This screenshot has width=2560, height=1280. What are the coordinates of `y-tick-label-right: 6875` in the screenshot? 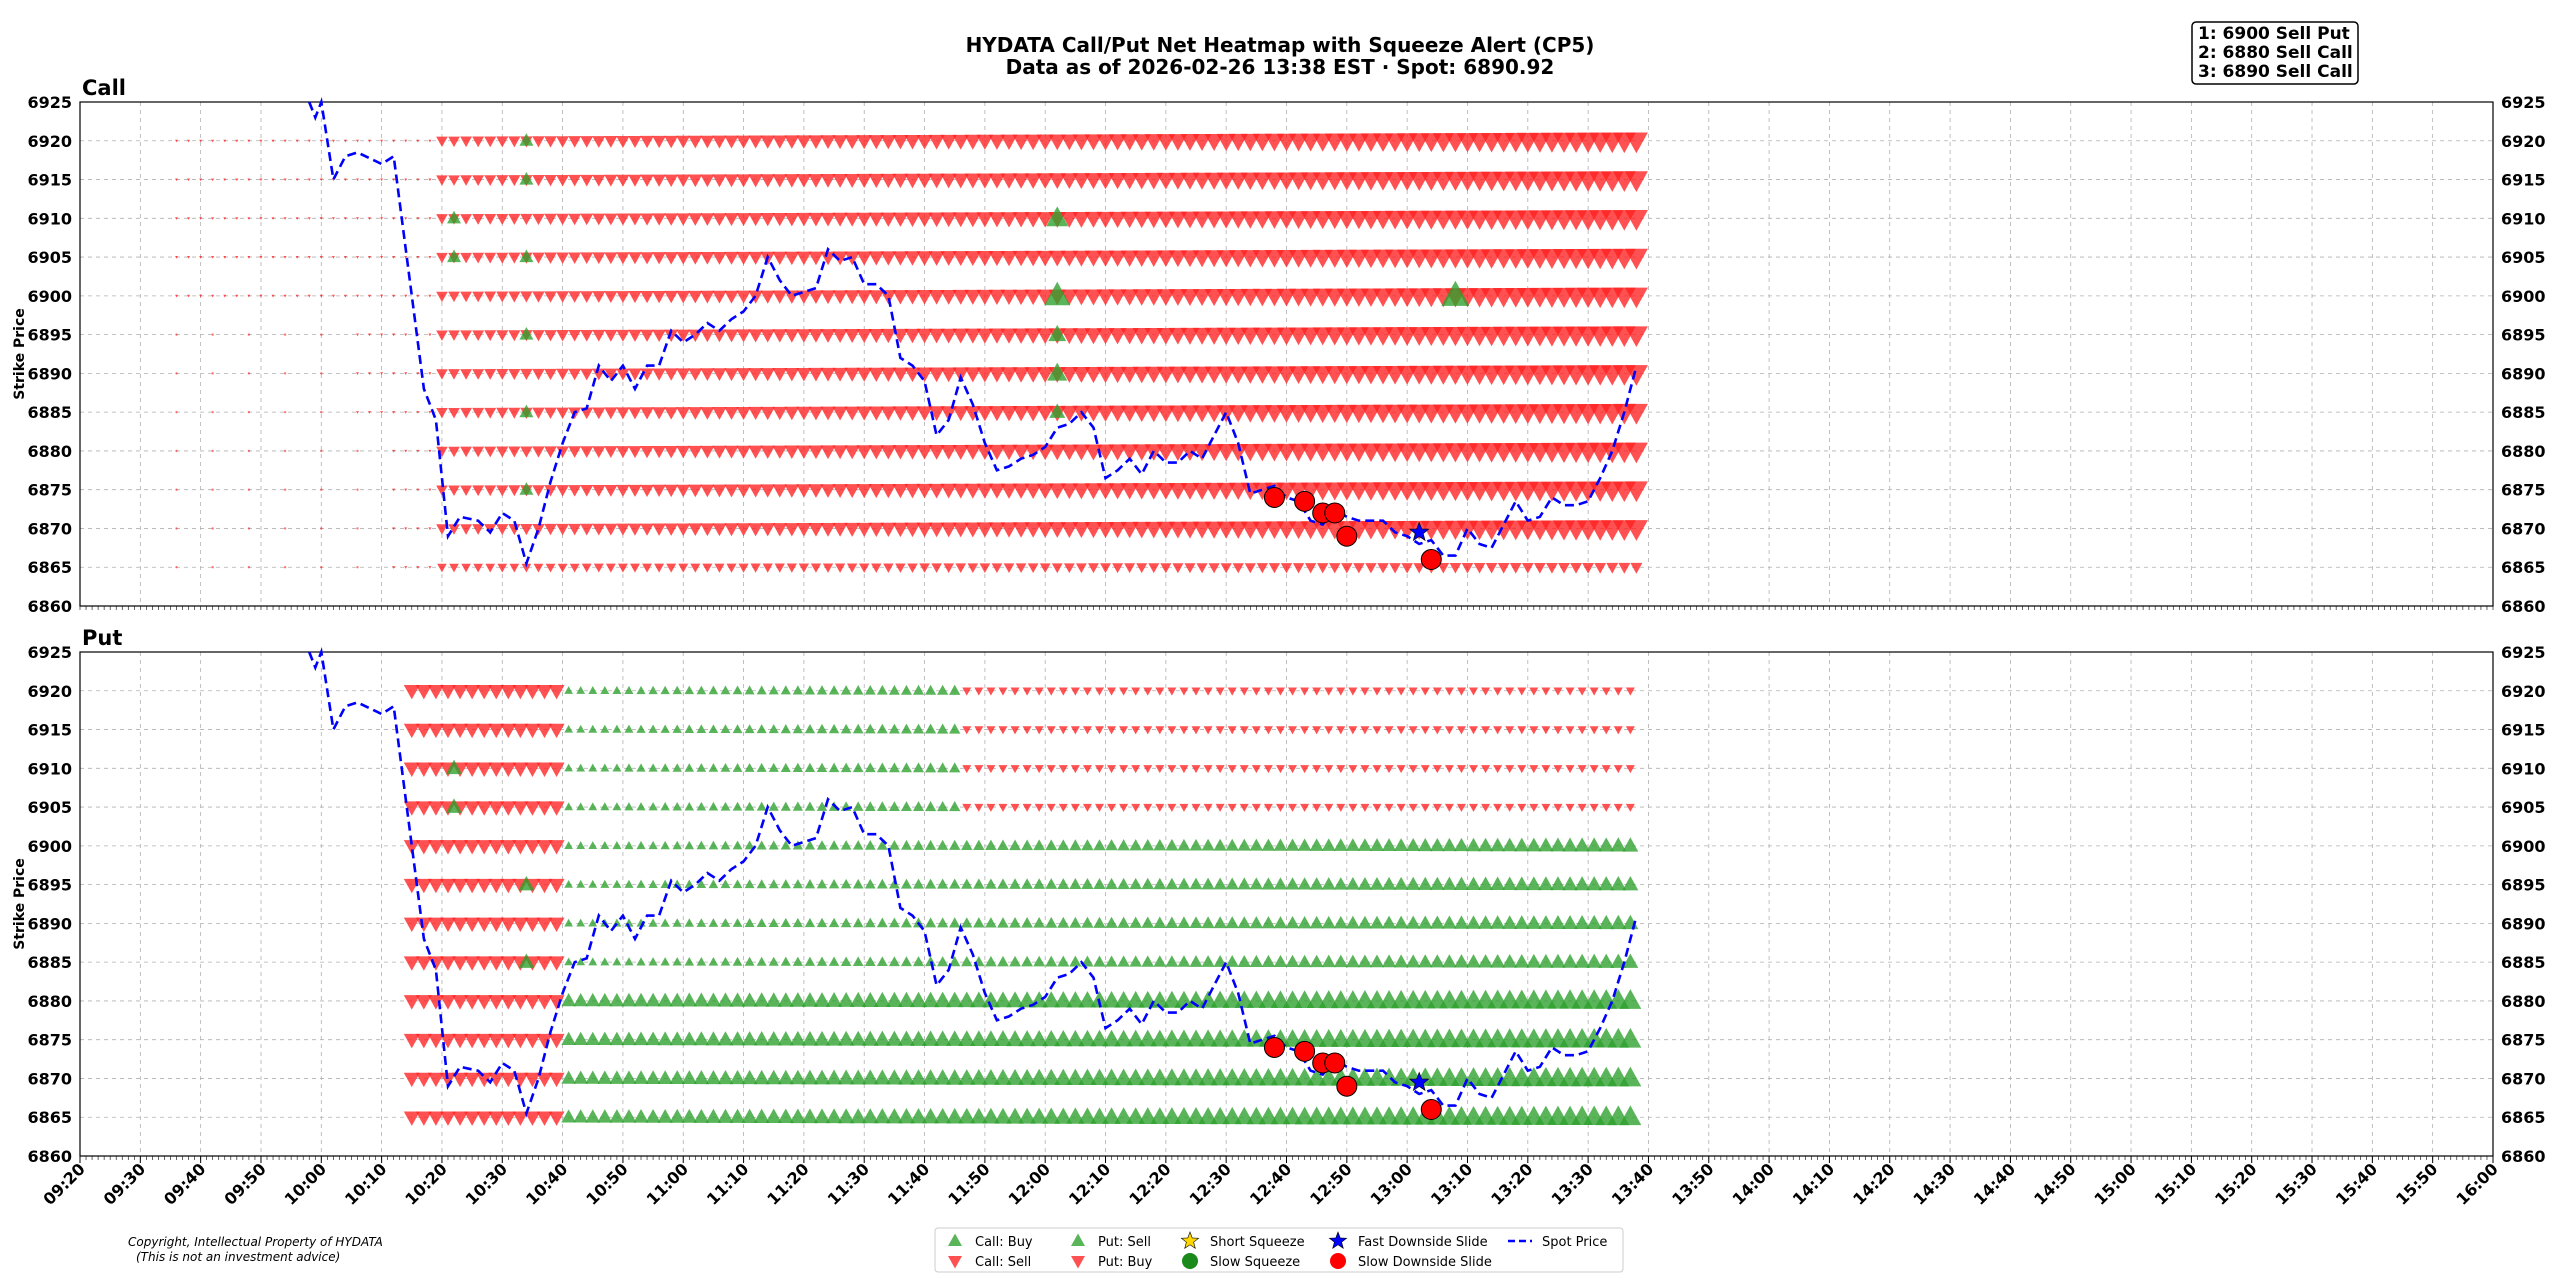 It's located at (2523, 490).